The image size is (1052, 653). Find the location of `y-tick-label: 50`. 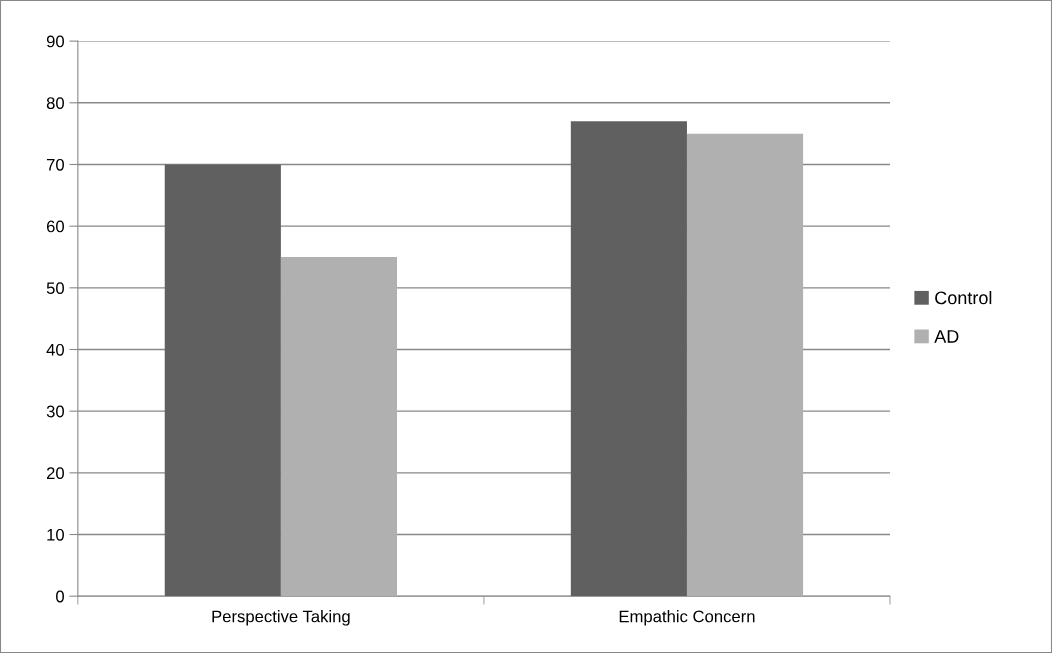

y-tick-label: 50 is located at coordinates (55, 288).